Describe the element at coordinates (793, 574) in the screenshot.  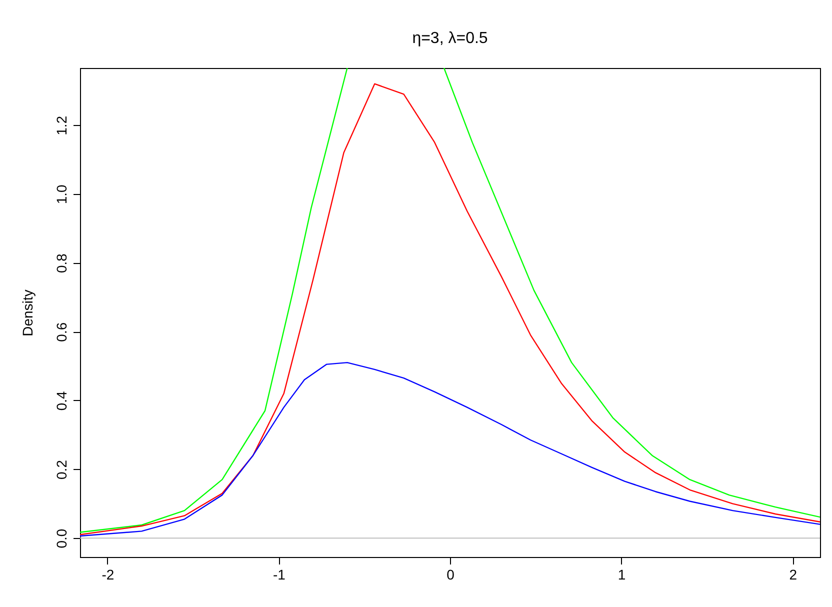
I see `x-tick-label: 2` at that location.